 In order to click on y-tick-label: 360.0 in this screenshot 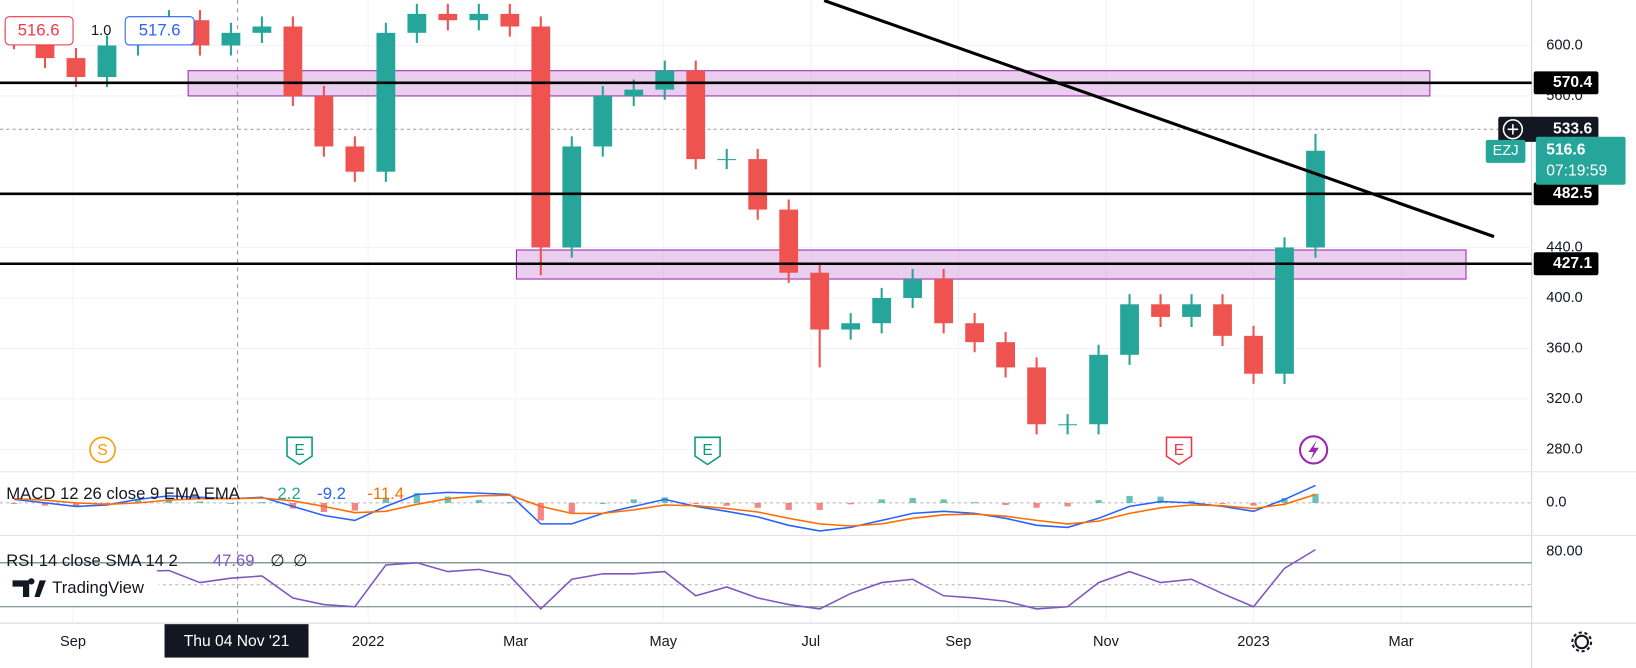, I will do `click(1564, 348)`.